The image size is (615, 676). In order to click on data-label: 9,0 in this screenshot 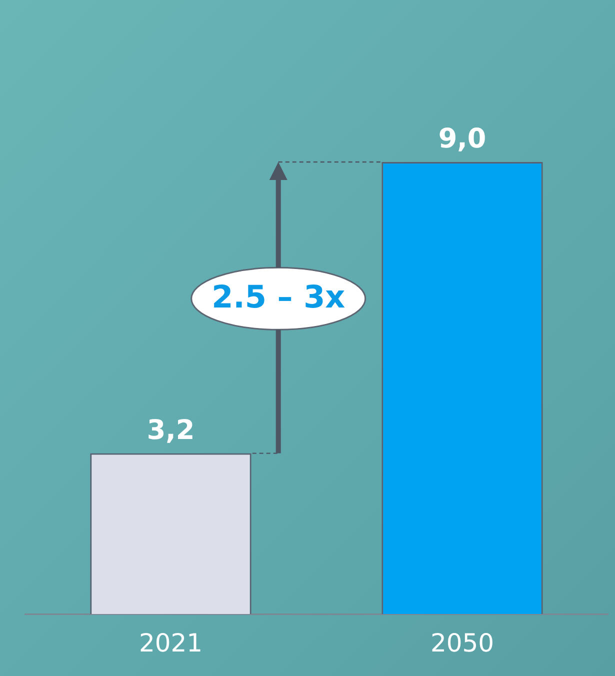, I will do `click(462, 139)`.